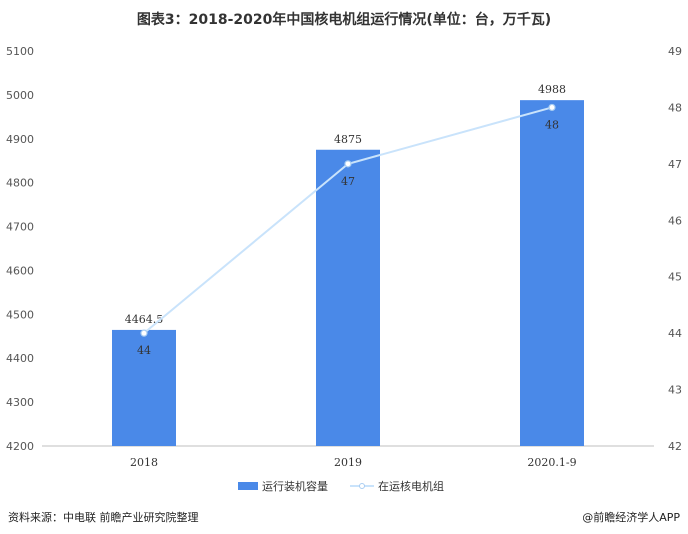 The height and width of the screenshot is (534, 688). I want to click on legend: 运行装机容量 在运核电机组, so click(341, 486).